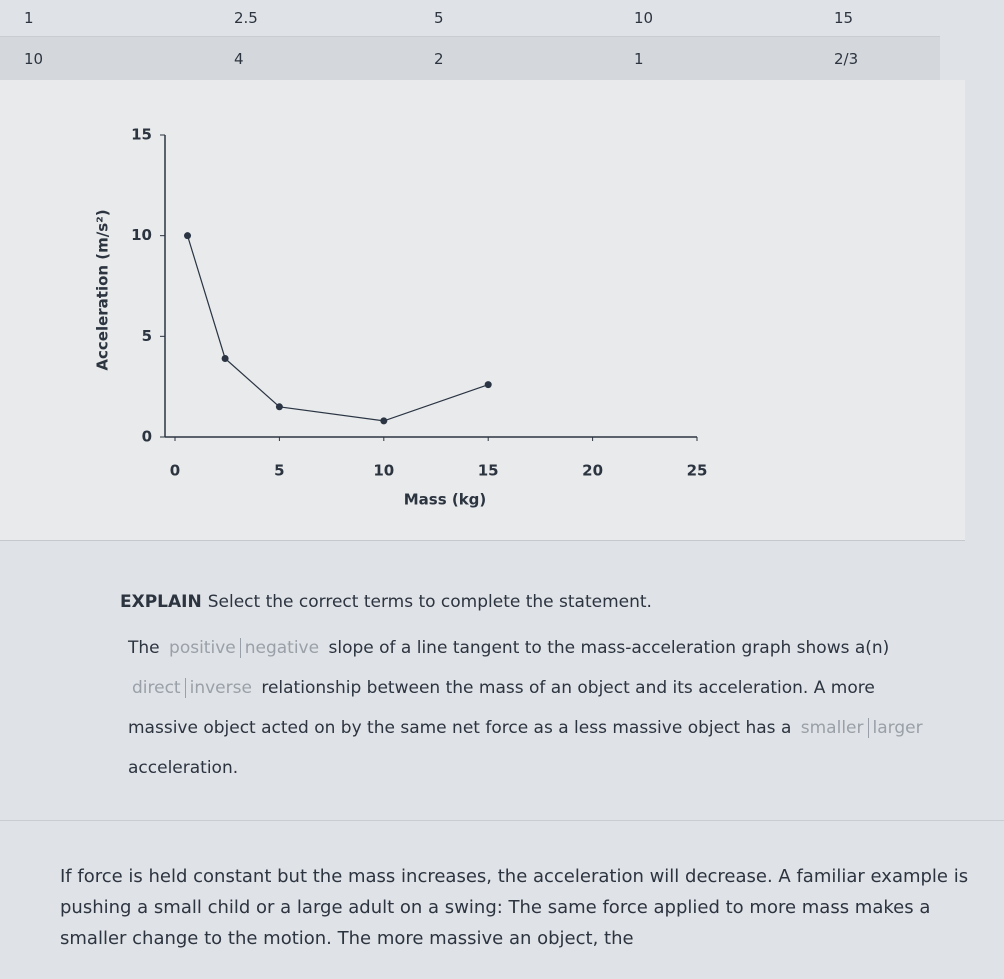 This screenshot has height=979, width=1004. What do you see at coordinates (141, 235) in the screenshot?
I see `y-tick-label: 10` at bounding box center [141, 235].